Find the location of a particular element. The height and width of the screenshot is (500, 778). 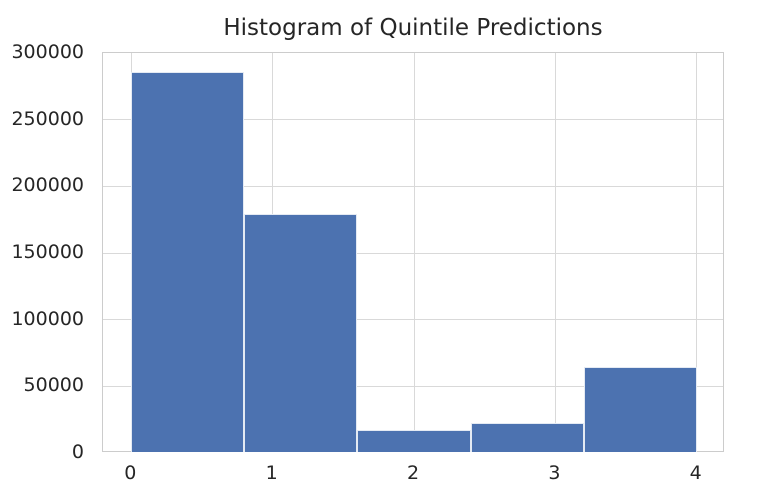

y-tick-label: 250000 is located at coordinates (47, 118).